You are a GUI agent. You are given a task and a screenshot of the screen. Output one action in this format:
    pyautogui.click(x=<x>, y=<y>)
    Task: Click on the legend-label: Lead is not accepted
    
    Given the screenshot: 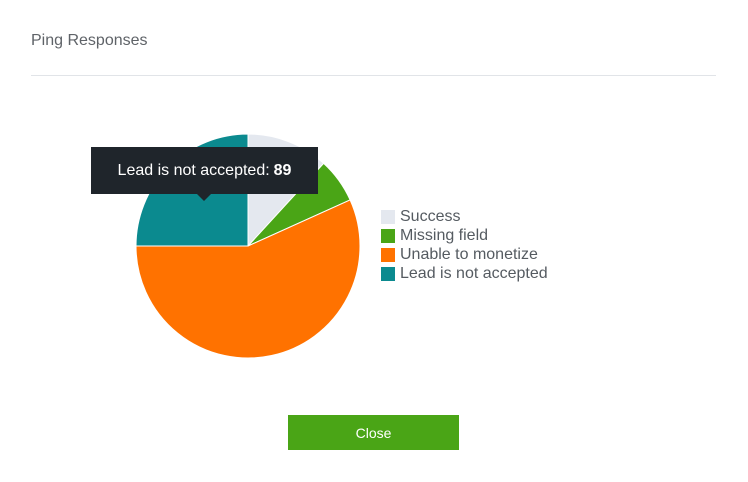 What is the action you would take?
    pyautogui.click(x=474, y=273)
    